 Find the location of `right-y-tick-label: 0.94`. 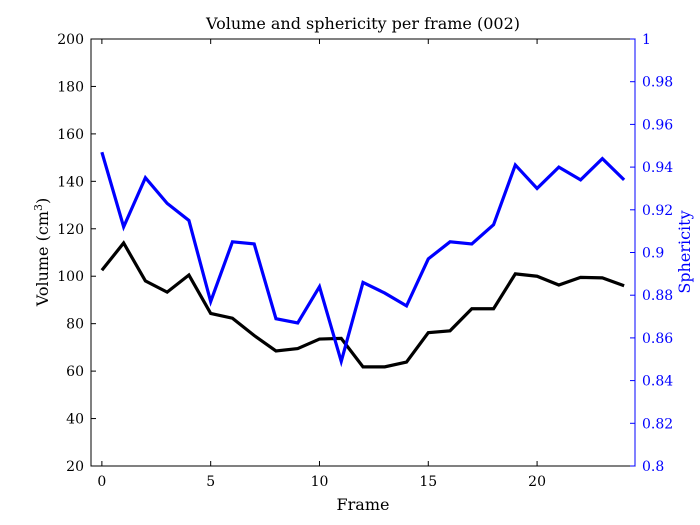

right-y-tick-label: 0.94 is located at coordinates (657, 168).